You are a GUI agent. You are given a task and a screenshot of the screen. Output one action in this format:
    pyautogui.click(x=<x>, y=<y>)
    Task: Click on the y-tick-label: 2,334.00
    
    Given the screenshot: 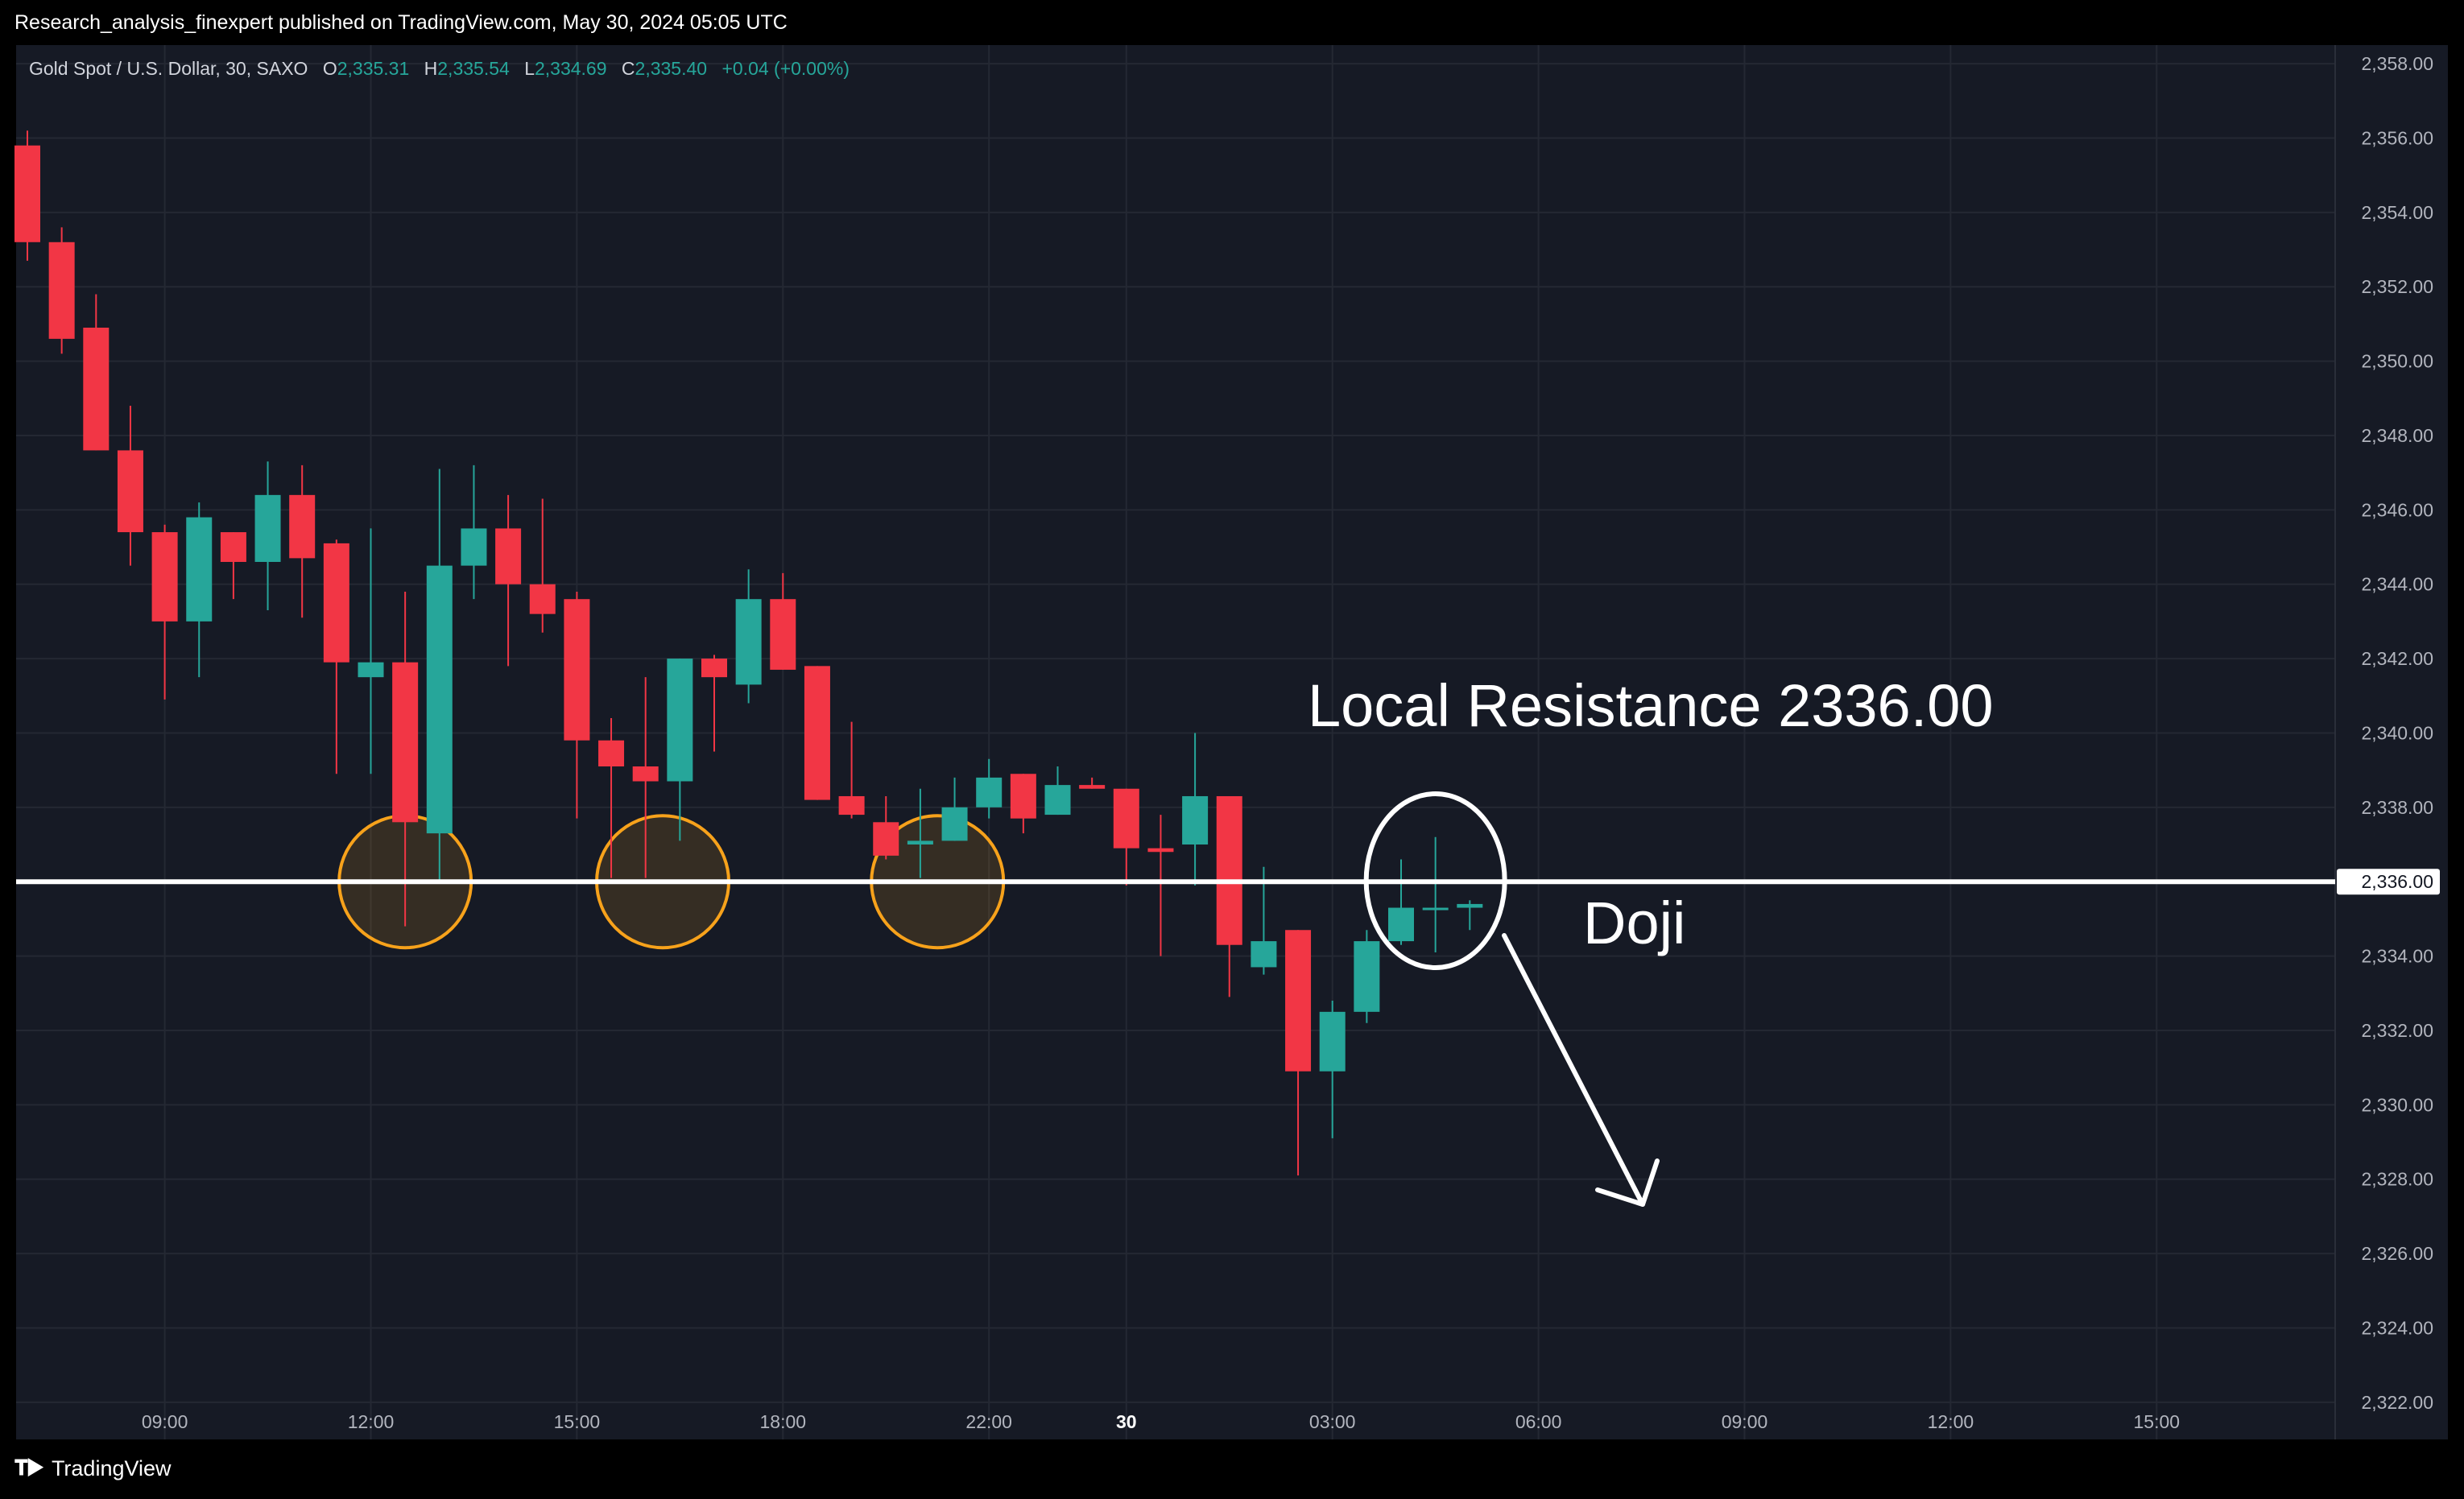 What is the action you would take?
    pyautogui.click(x=2397, y=957)
    